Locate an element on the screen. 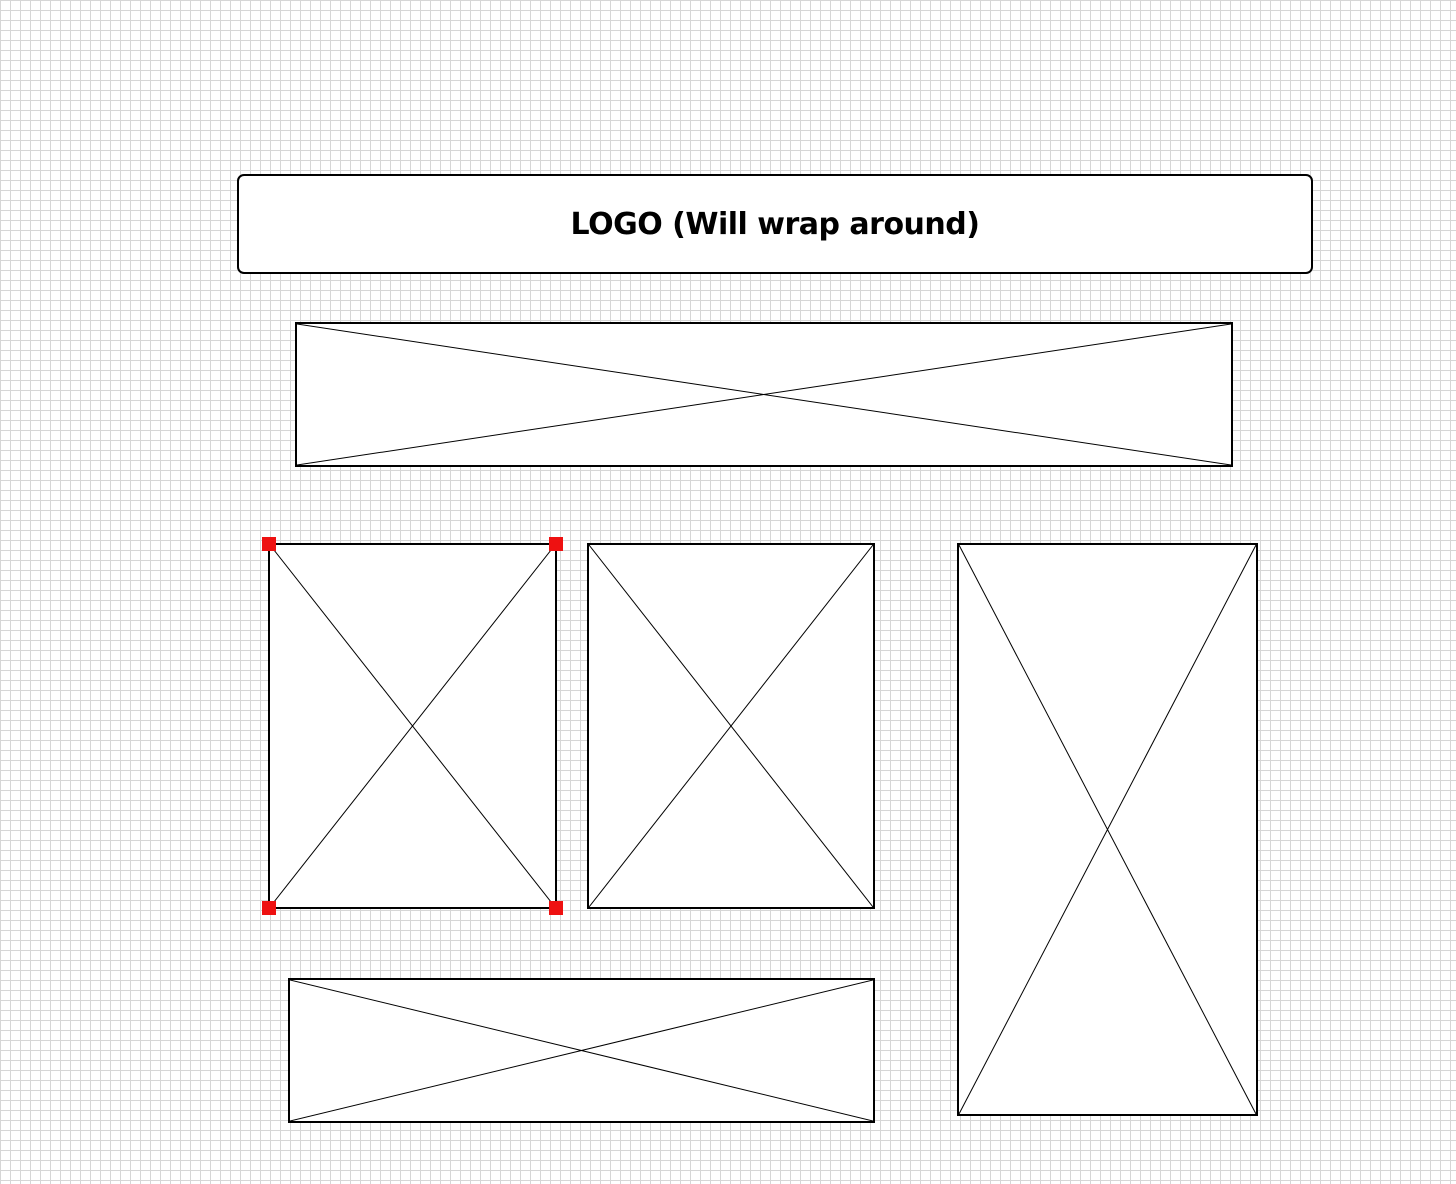 The image size is (1456, 1184). logo-box: LOGO (Will wrap around) is located at coordinates (775, 224).